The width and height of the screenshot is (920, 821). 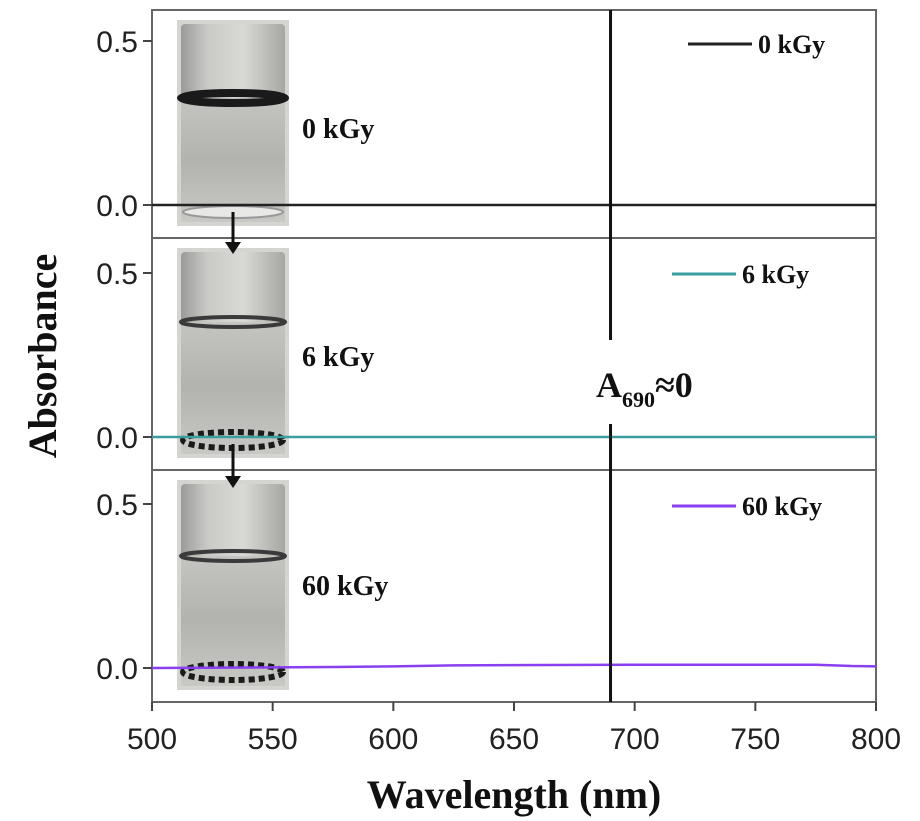 I want to click on x-tick-label: 600, so click(x=393, y=739).